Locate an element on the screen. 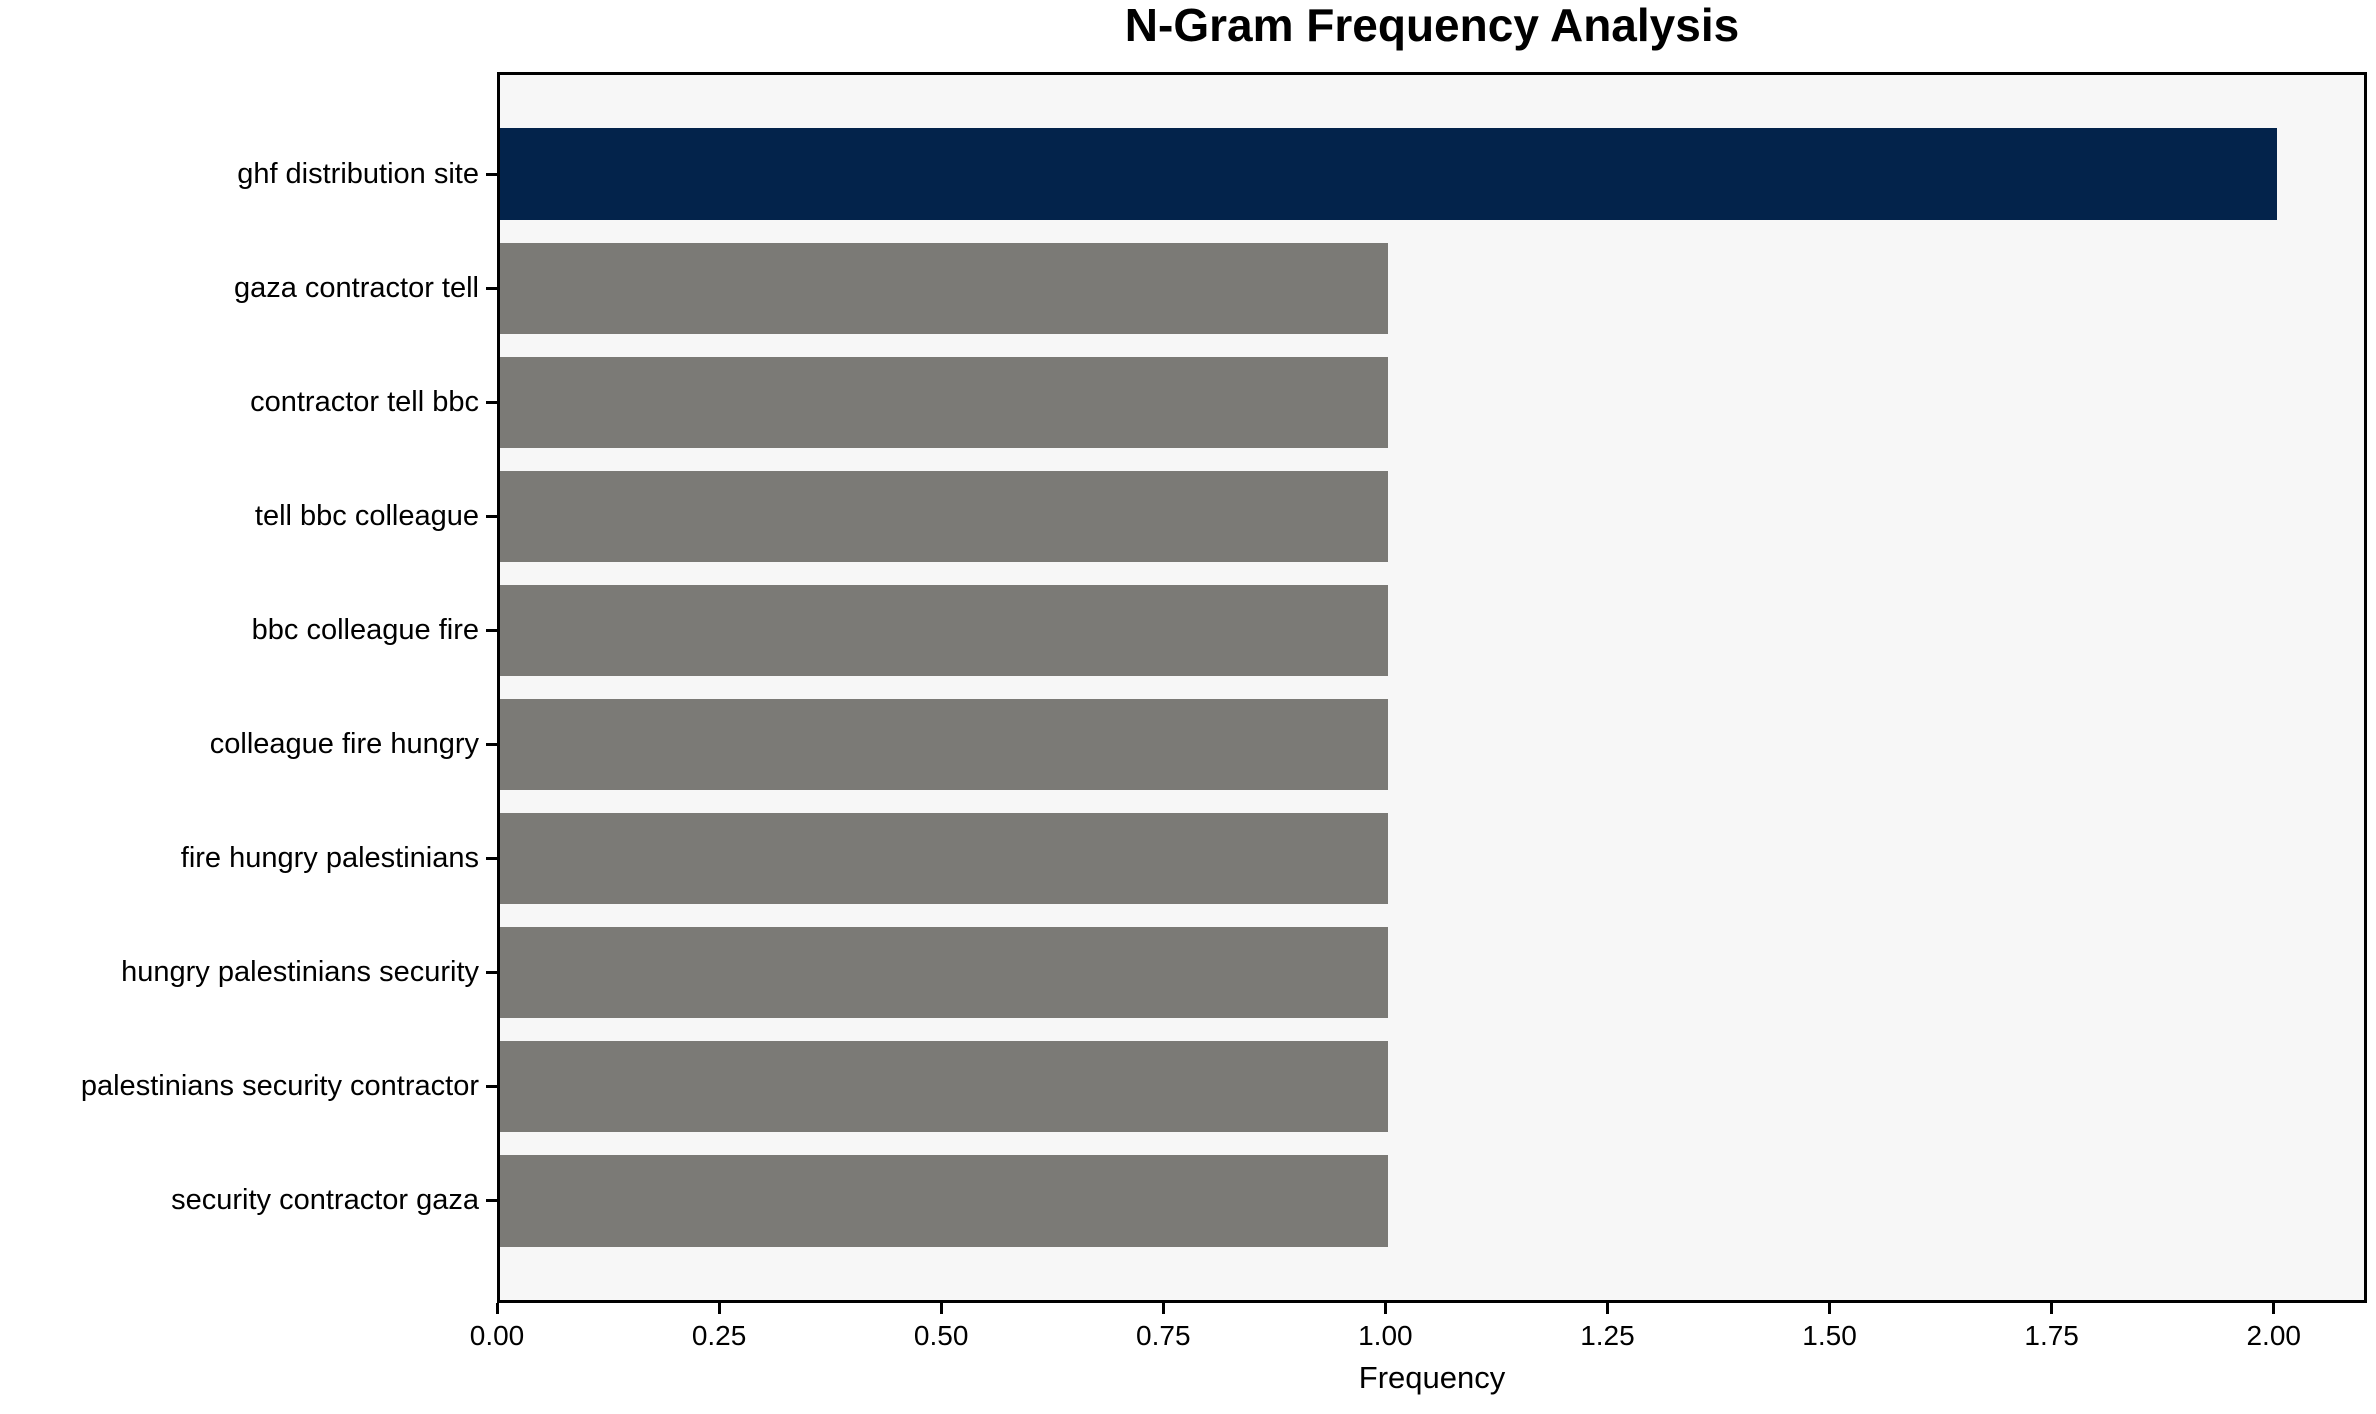 This screenshot has height=1414, width=2376. x-axis-label: Frequency is located at coordinates (1432, 1377).